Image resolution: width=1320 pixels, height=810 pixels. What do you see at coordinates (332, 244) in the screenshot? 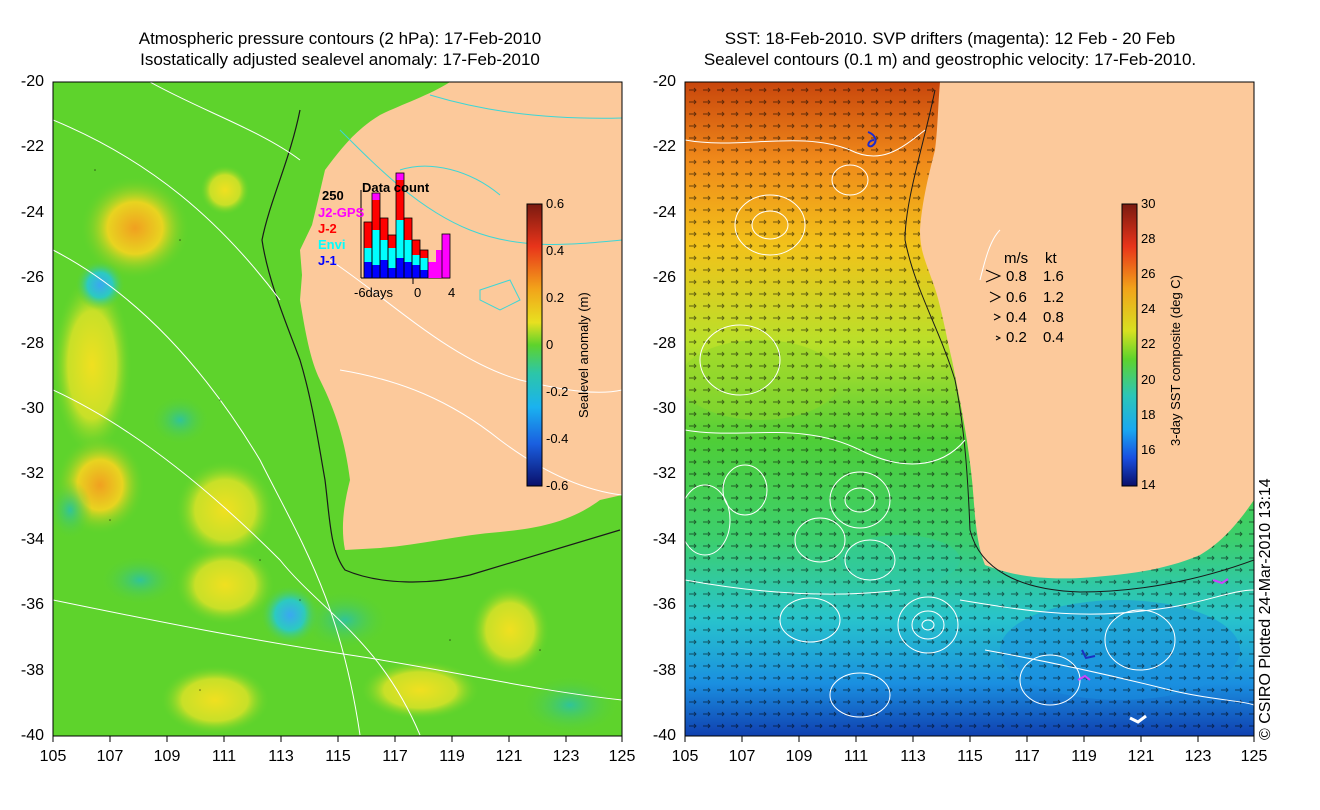
I see `legend-envi: Envi` at bounding box center [332, 244].